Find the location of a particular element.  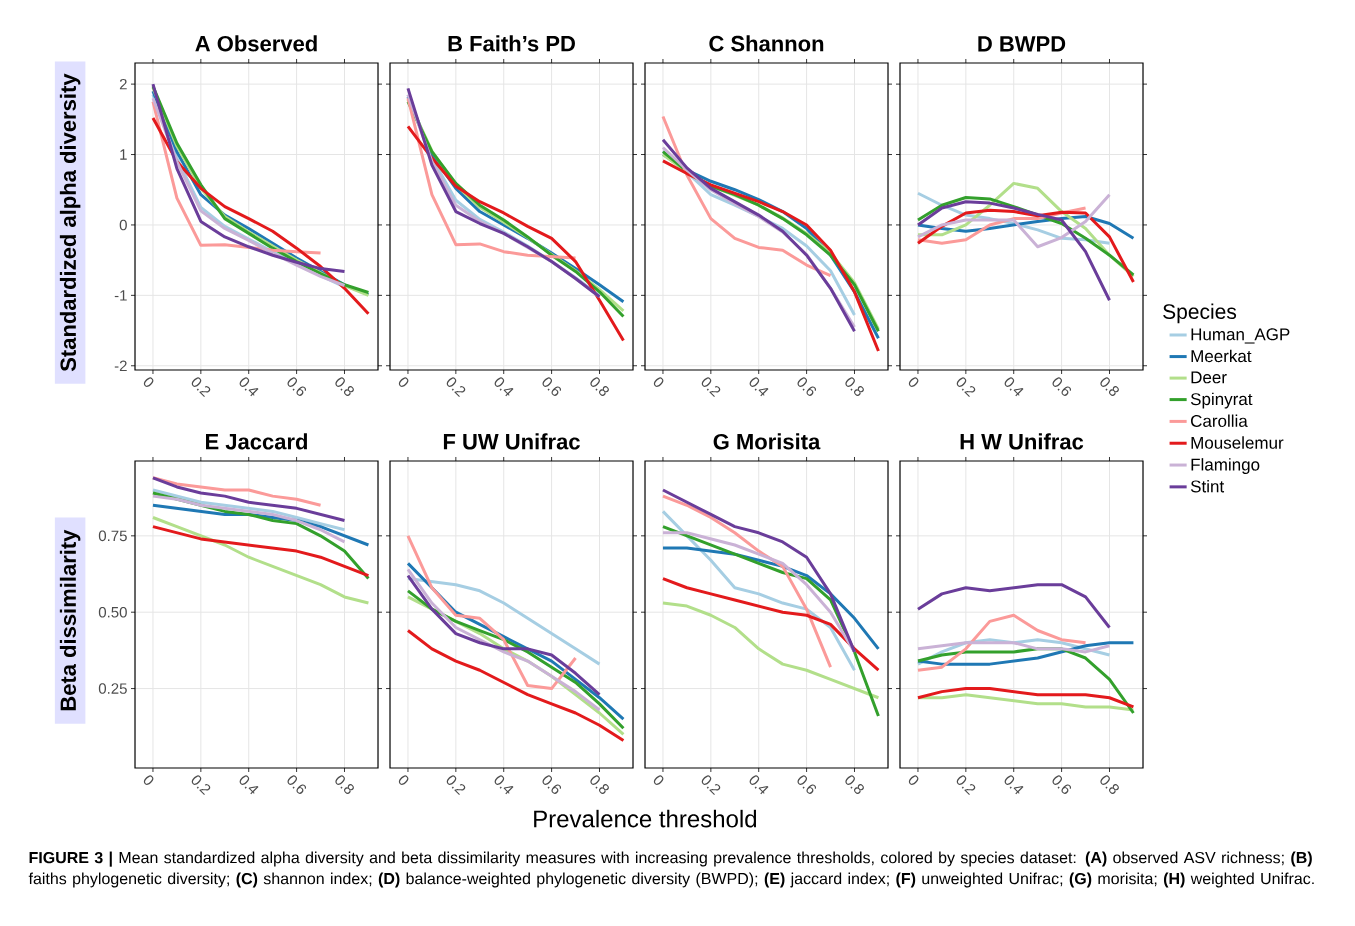

legend-label: Stint is located at coordinates (1207, 486).